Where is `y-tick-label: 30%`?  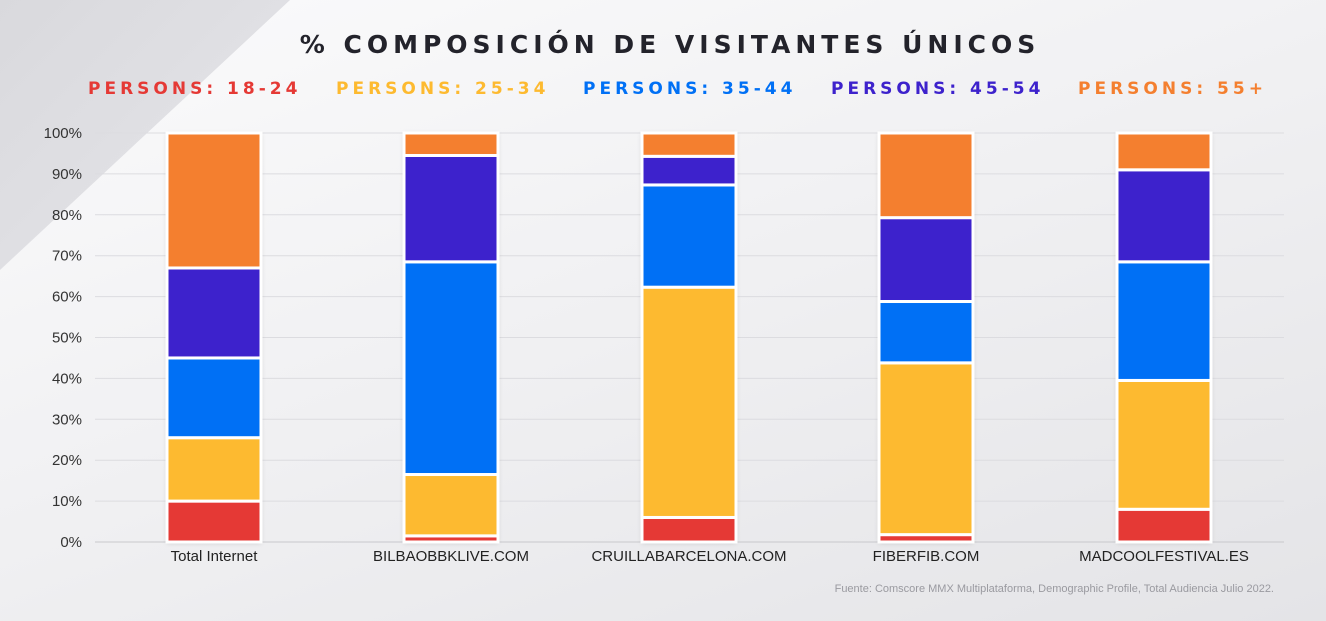
y-tick-label: 30% is located at coordinates (67, 419).